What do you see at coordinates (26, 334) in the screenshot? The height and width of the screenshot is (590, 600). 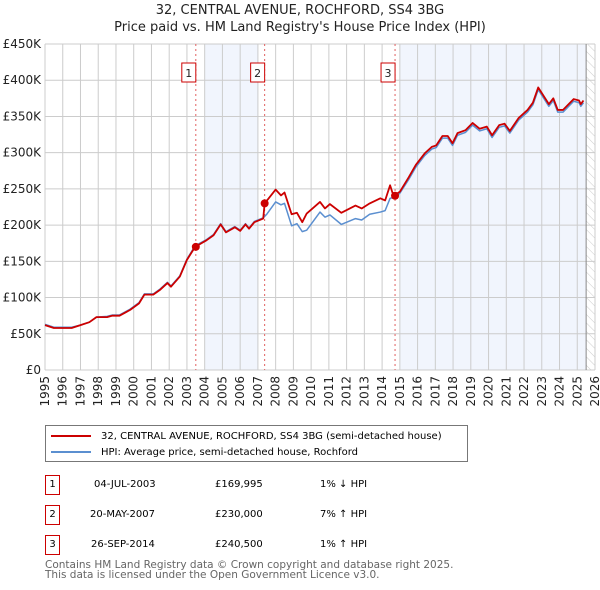 I see `y-tick-label: £50K` at bounding box center [26, 334].